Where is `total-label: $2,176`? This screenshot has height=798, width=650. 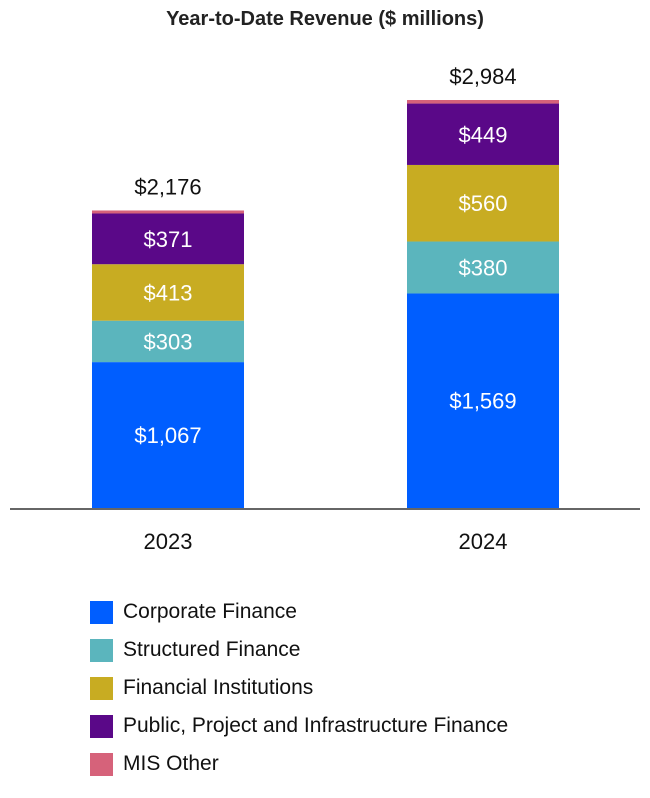
total-label: $2,176 is located at coordinates (167, 186).